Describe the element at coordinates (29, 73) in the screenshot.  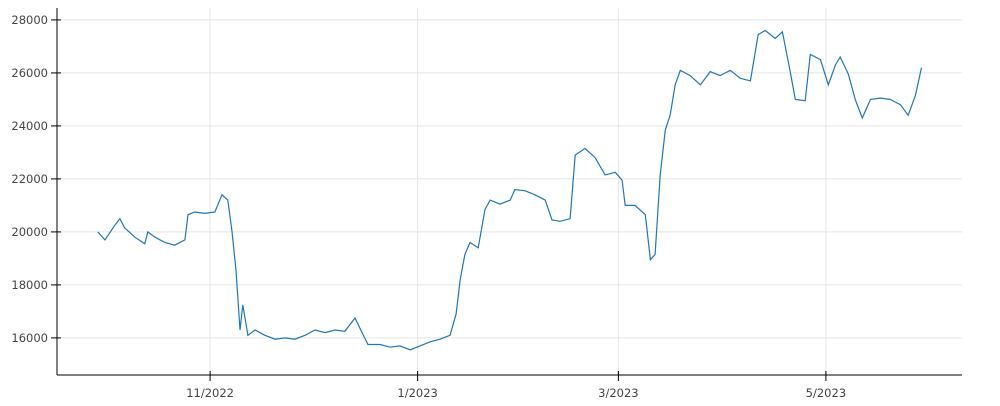
I see `y-tick-label: 26000` at that location.